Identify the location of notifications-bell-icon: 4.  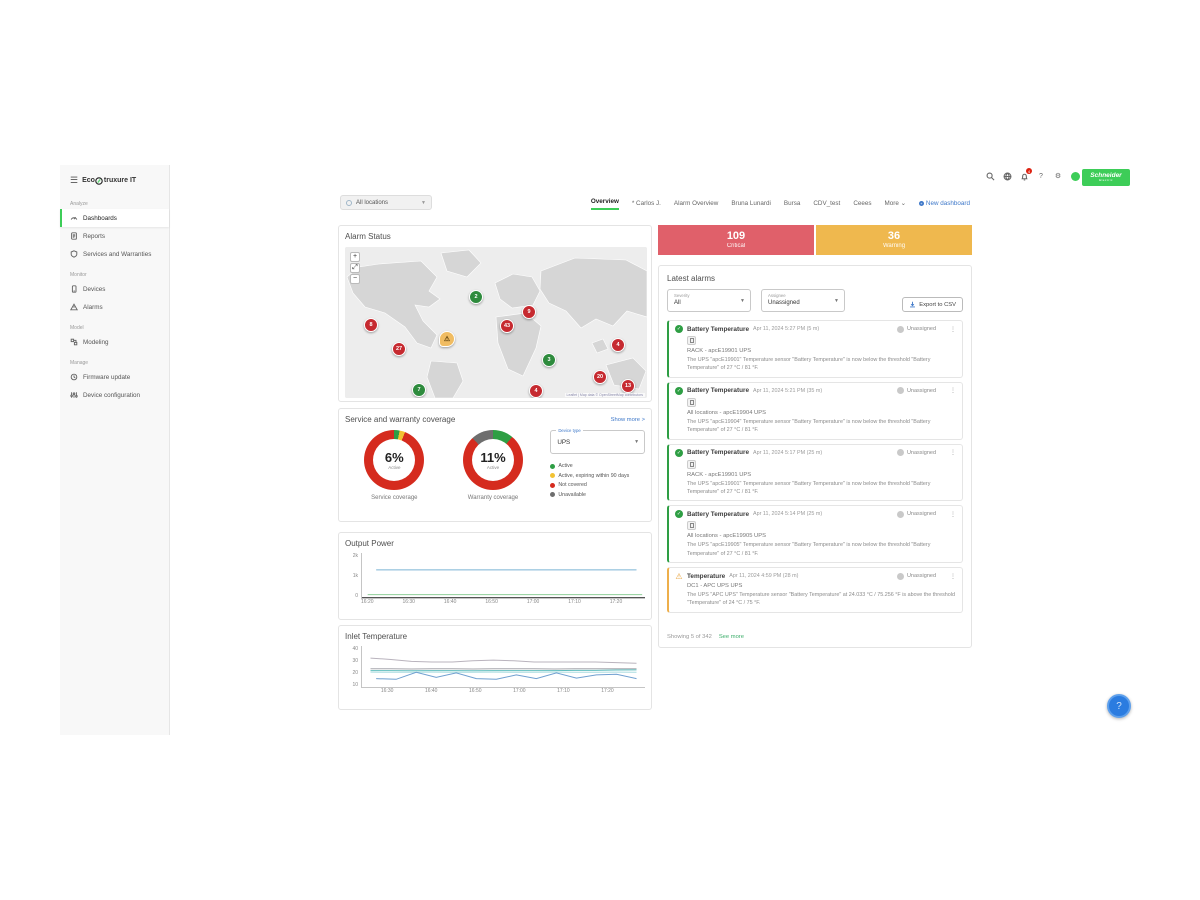
(1025, 174).